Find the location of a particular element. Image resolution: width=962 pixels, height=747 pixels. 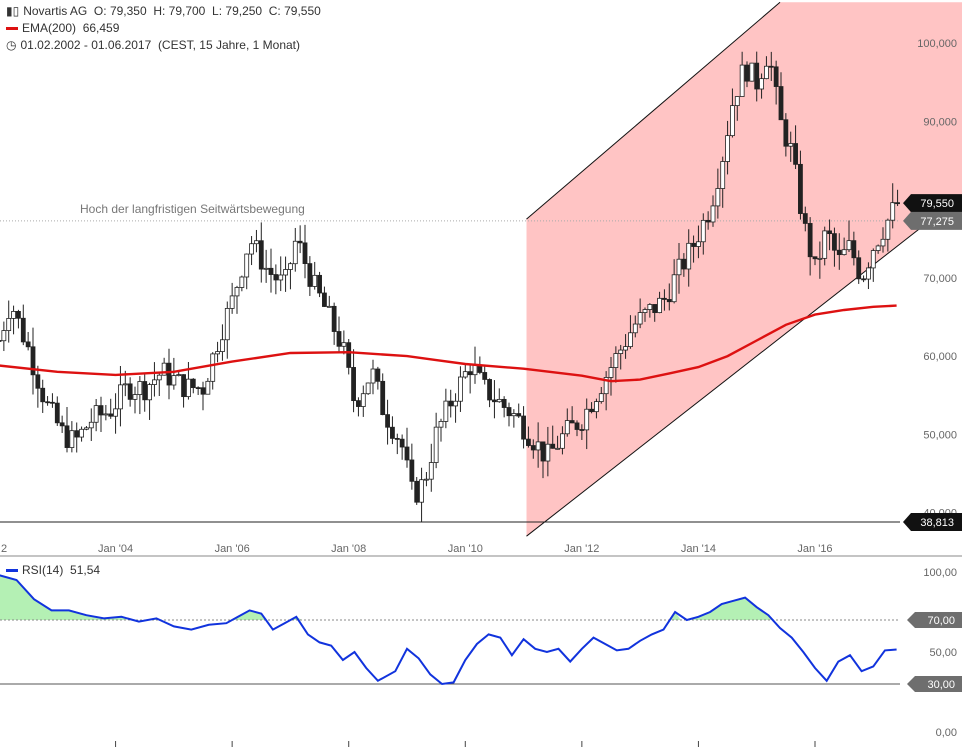

price-badge-label: 79,550 is located at coordinates (937, 204).